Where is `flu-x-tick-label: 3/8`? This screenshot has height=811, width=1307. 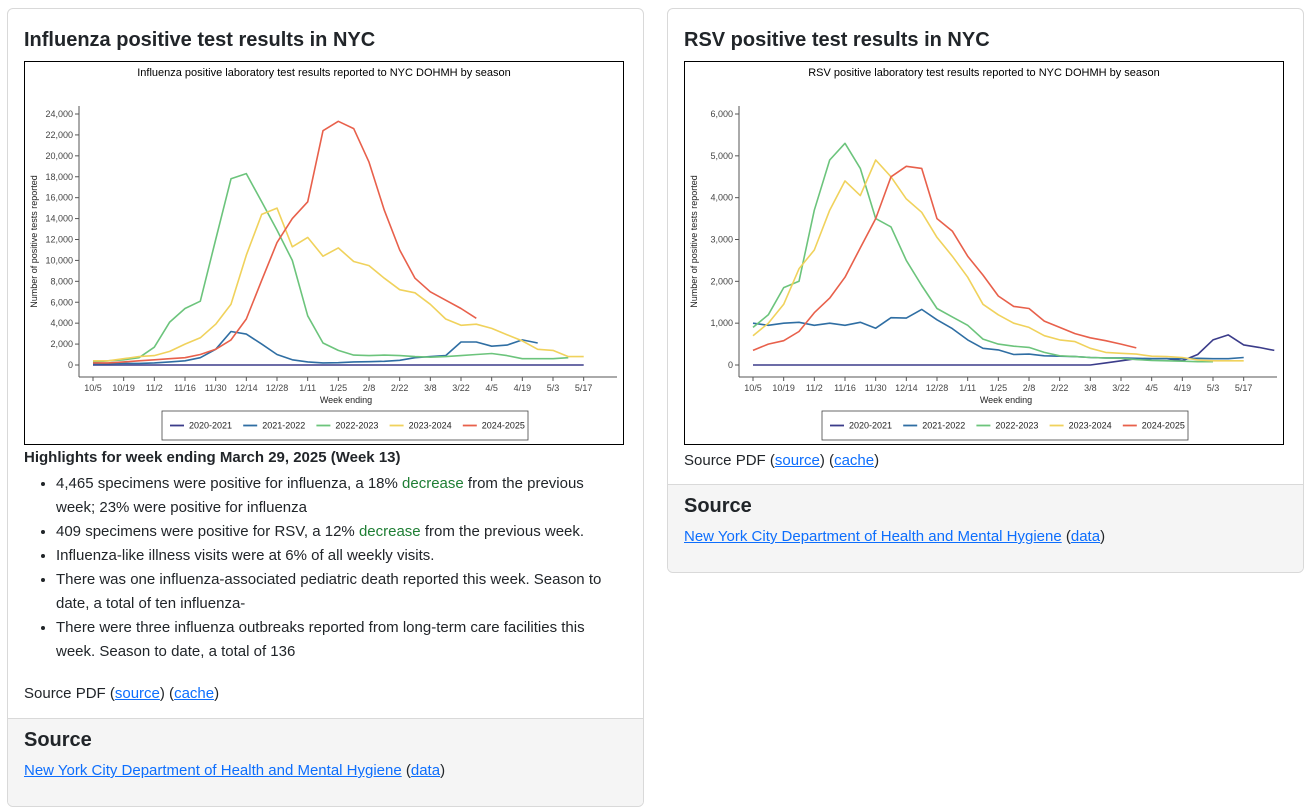 flu-x-tick-label: 3/8 is located at coordinates (430, 388).